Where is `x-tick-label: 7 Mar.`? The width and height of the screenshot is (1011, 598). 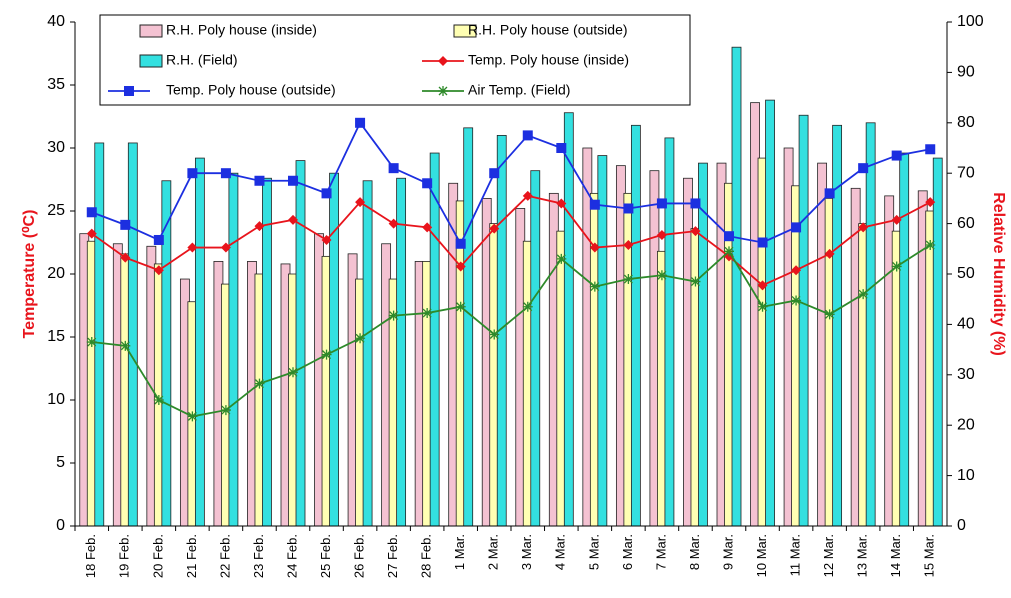 x-tick-label: 7 Mar. is located at coordinates (660, 552).